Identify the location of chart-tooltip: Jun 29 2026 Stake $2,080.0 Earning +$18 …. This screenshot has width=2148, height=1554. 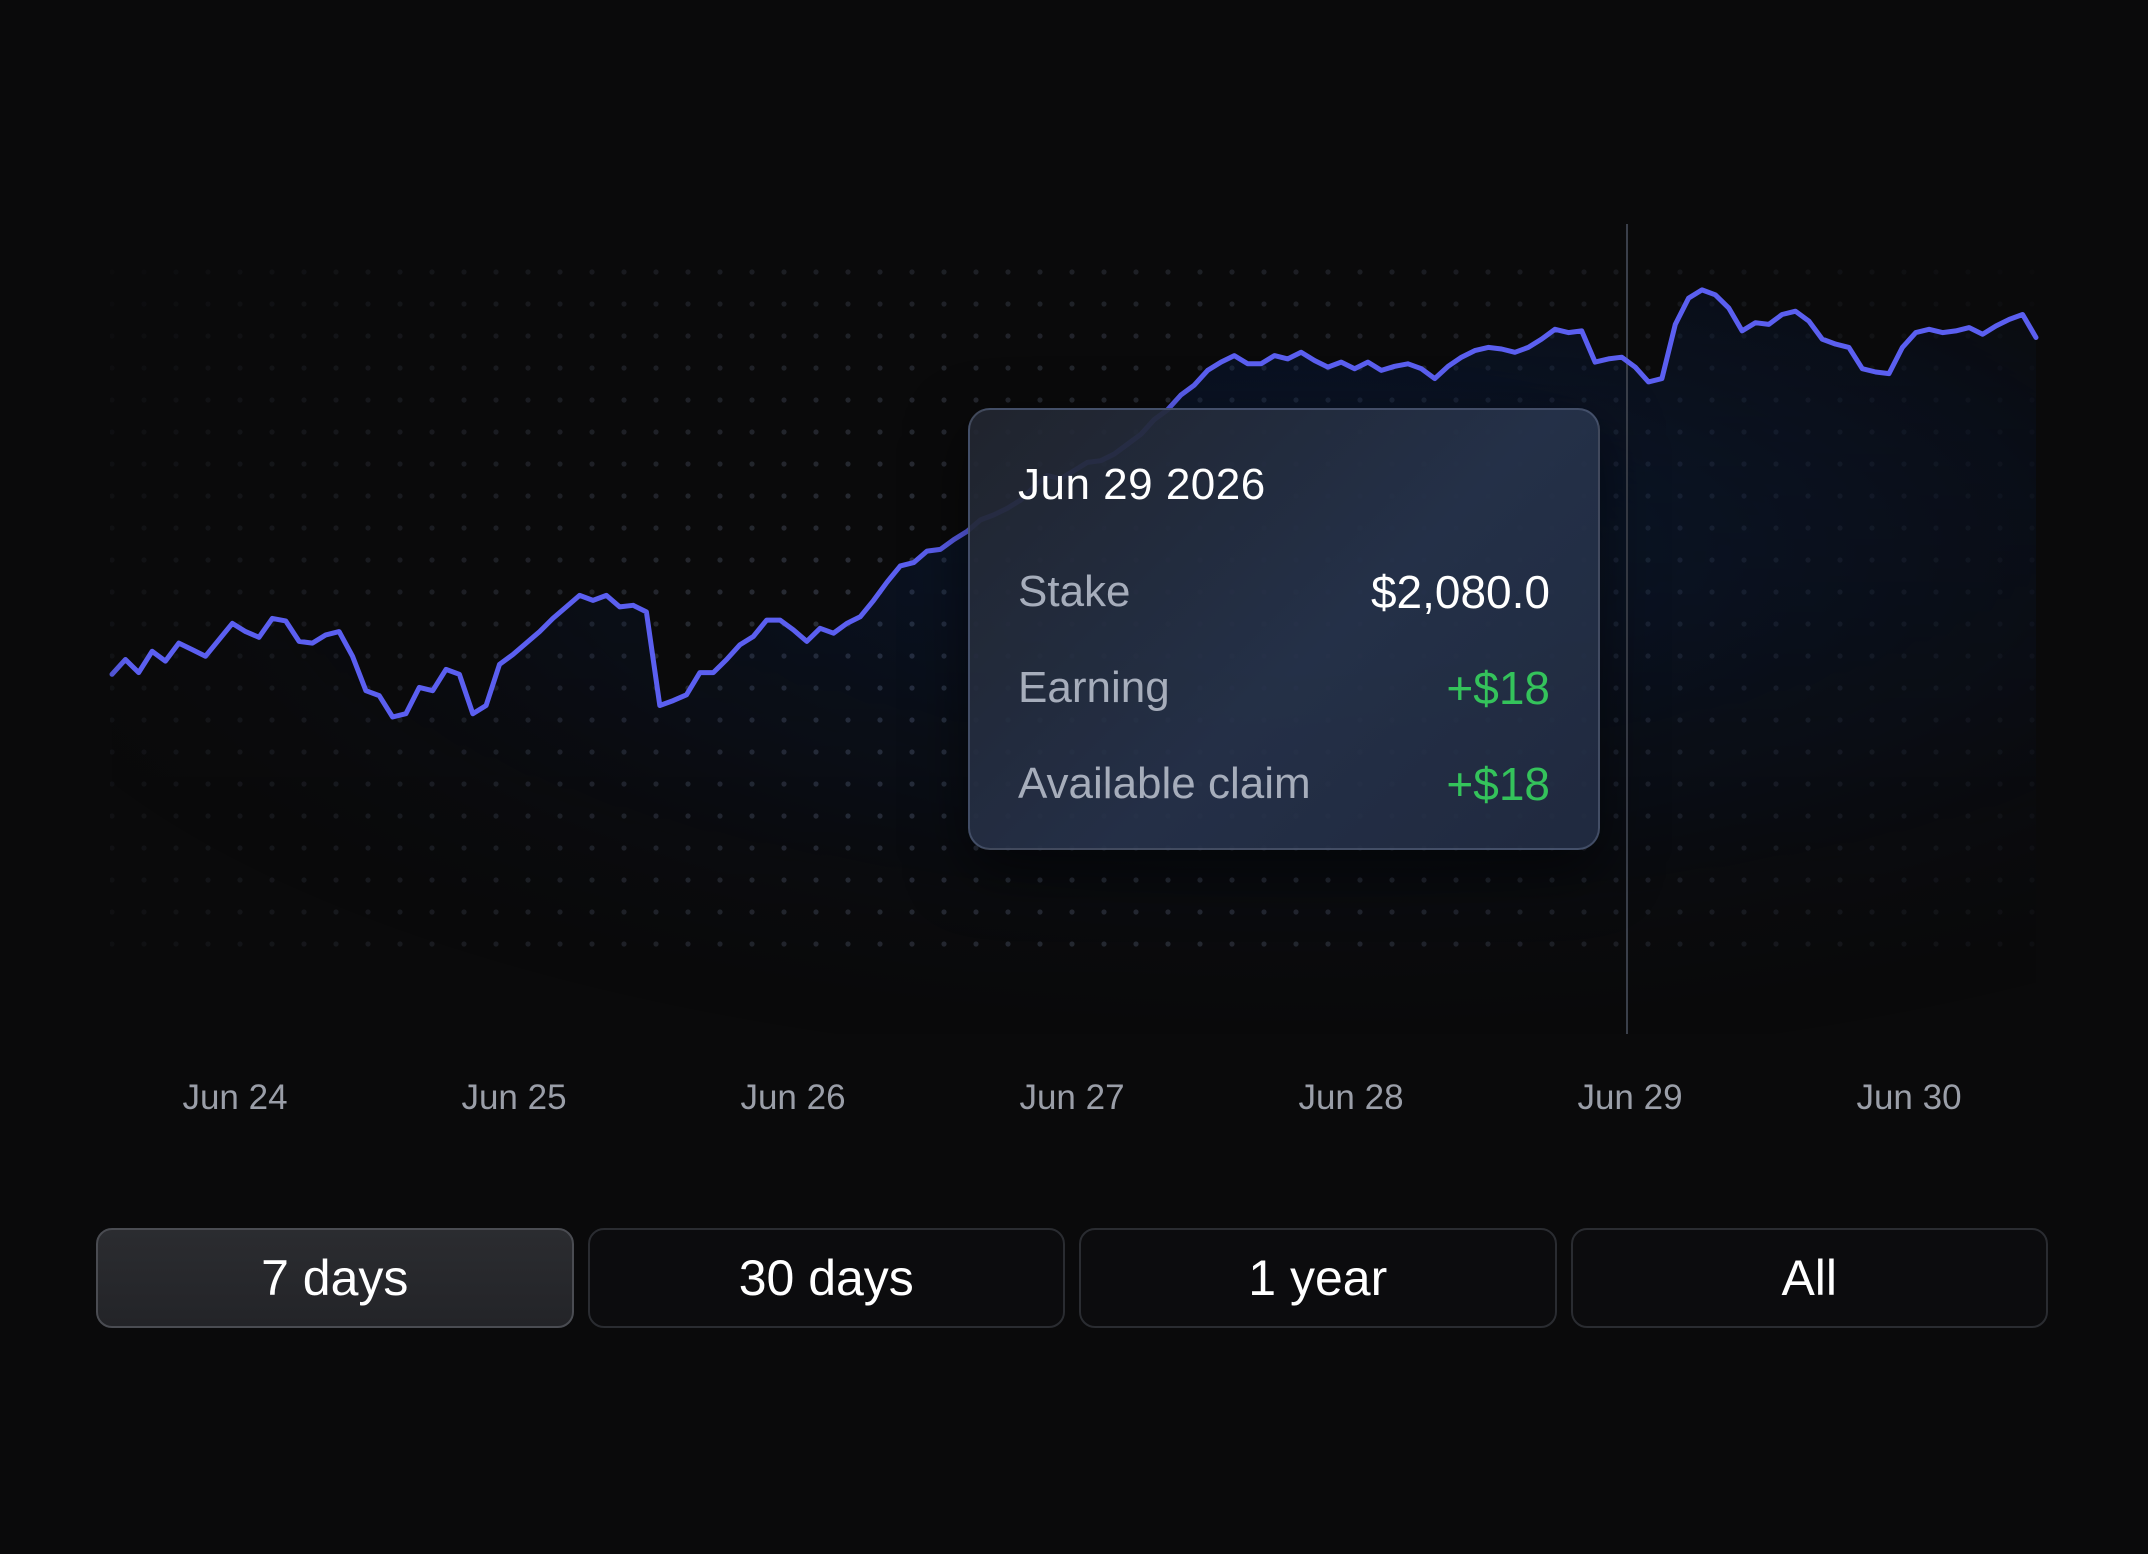
(1284, 629).